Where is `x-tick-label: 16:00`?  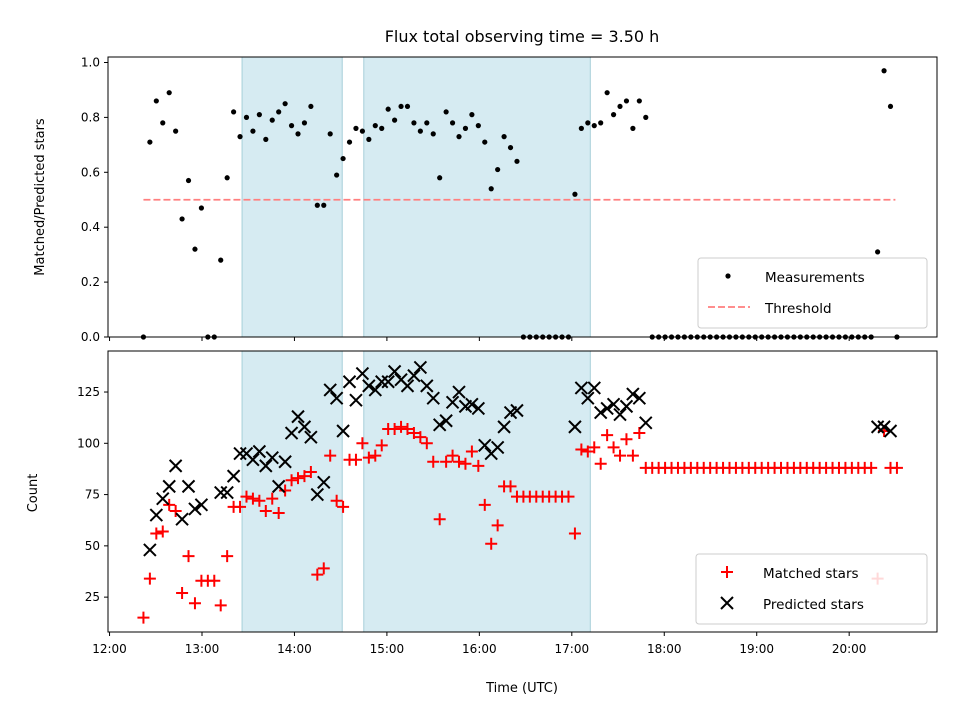 x-tick-label: 16:00 is located at coordinates (479, 649).